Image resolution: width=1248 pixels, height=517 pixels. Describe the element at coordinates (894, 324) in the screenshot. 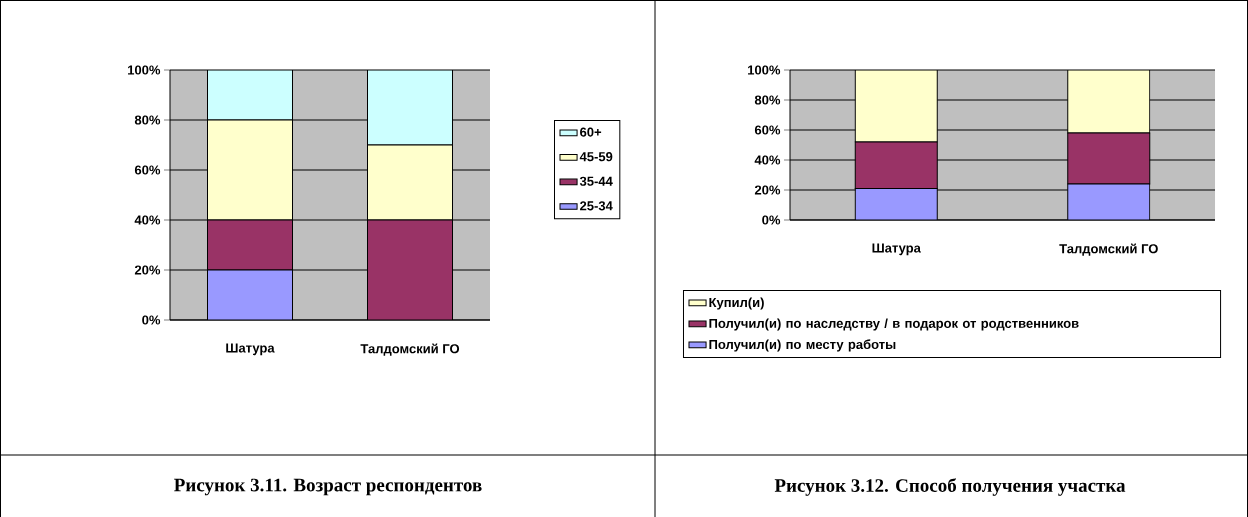

I see `legend-label: Получил(и) по наследству / в подарок от родственников` at that location.